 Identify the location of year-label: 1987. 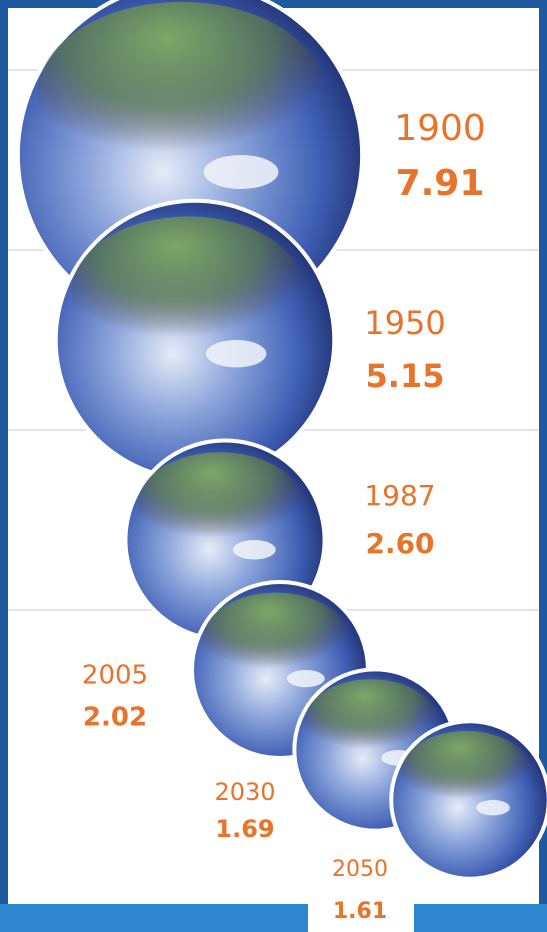
(399, 495).